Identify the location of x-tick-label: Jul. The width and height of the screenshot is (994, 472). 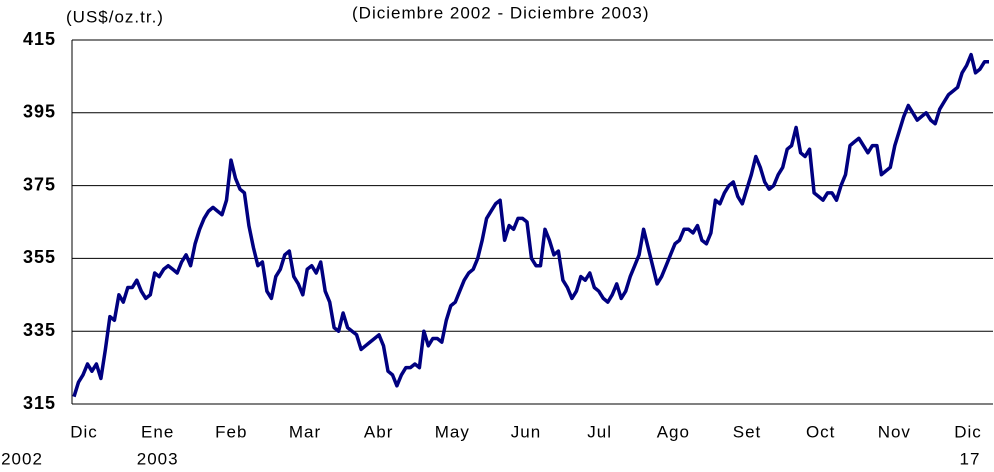
(599, 431).